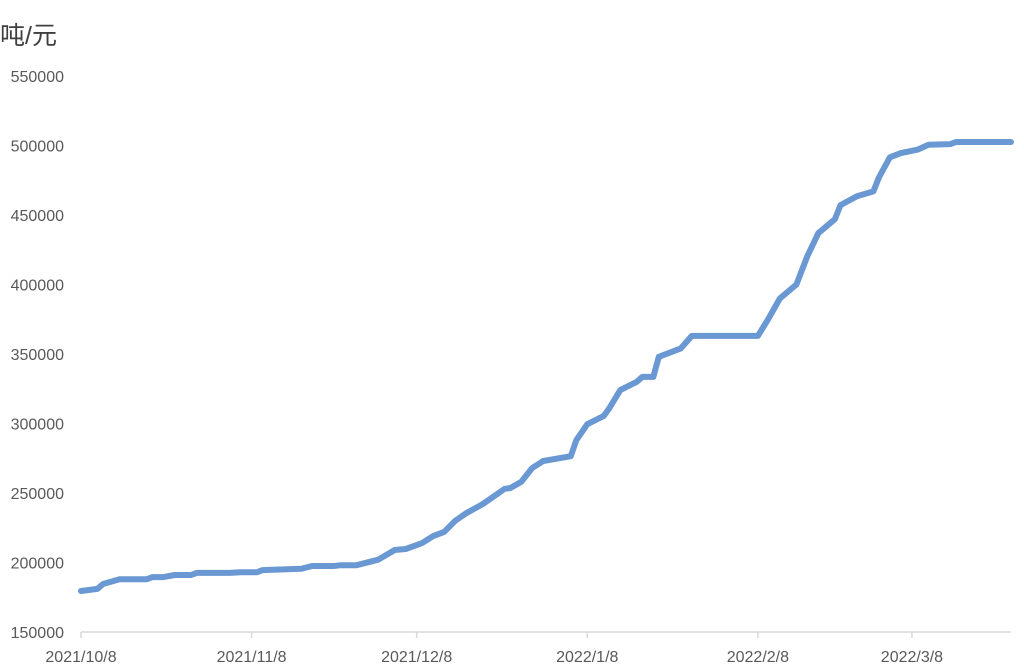  Describe the element at coordinates (37, 147) in the screenshot. I see `y-tick-label: 500000` at that location.